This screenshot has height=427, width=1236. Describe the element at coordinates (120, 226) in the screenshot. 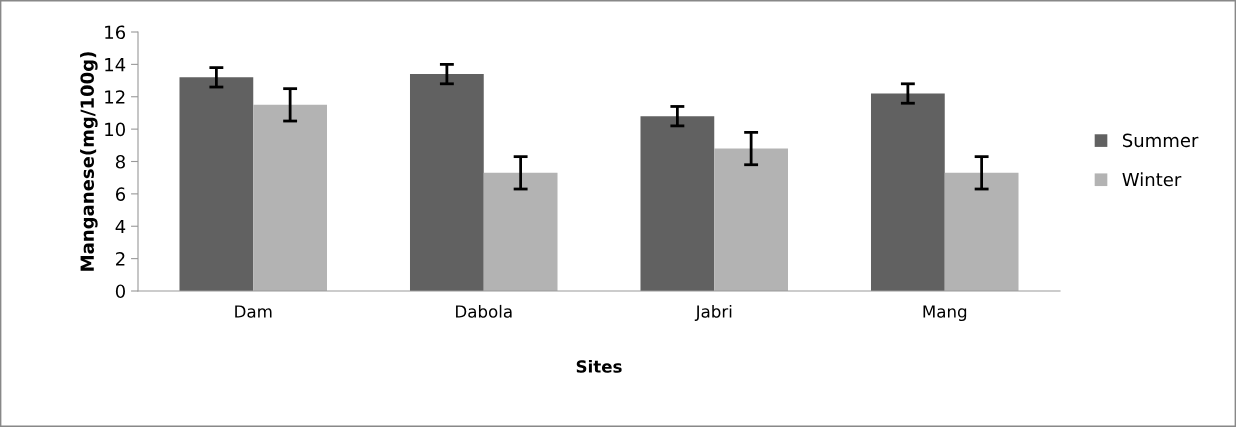

I see `y-tick-label: 4` at that location.